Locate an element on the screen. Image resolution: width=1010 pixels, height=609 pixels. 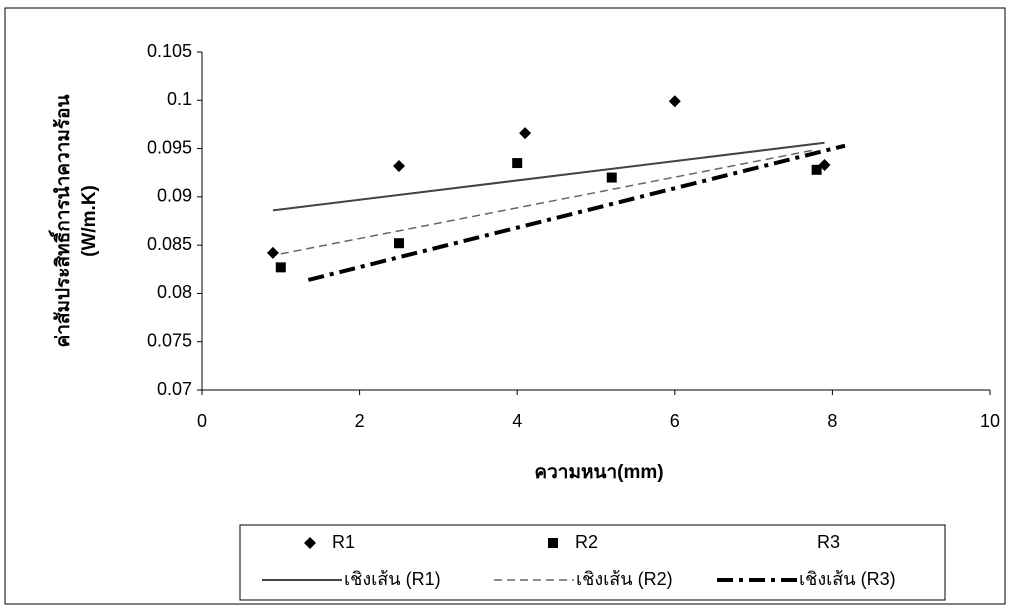
legend-label: เชิงเส้น (R1) is located at coordinates (392, 579).